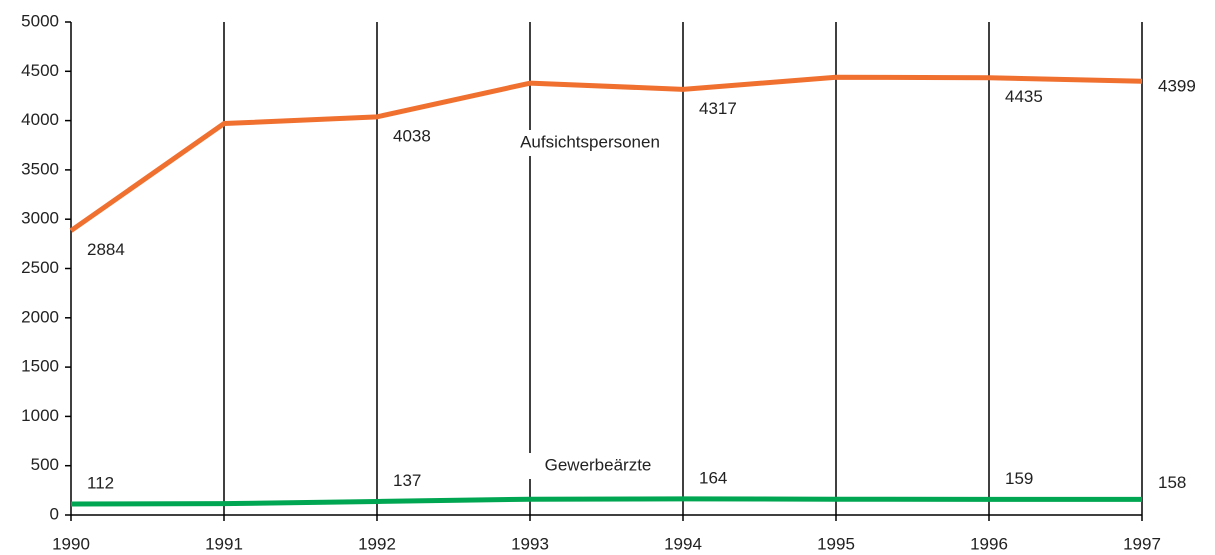 Image resolution: width=1215 pixels, height=555 pixels. I want to click on y-tick-label: 0, so click(54, 513).